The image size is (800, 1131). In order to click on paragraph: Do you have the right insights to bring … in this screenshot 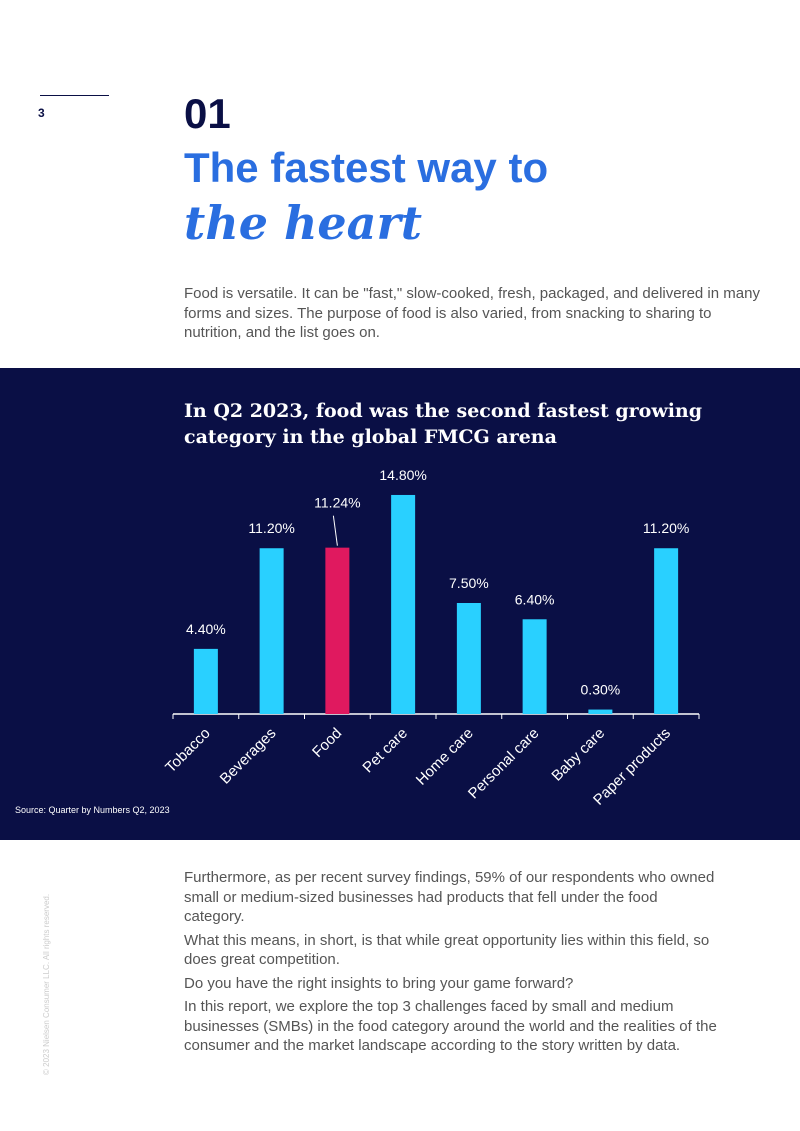, I will do `click(379, 983)`.